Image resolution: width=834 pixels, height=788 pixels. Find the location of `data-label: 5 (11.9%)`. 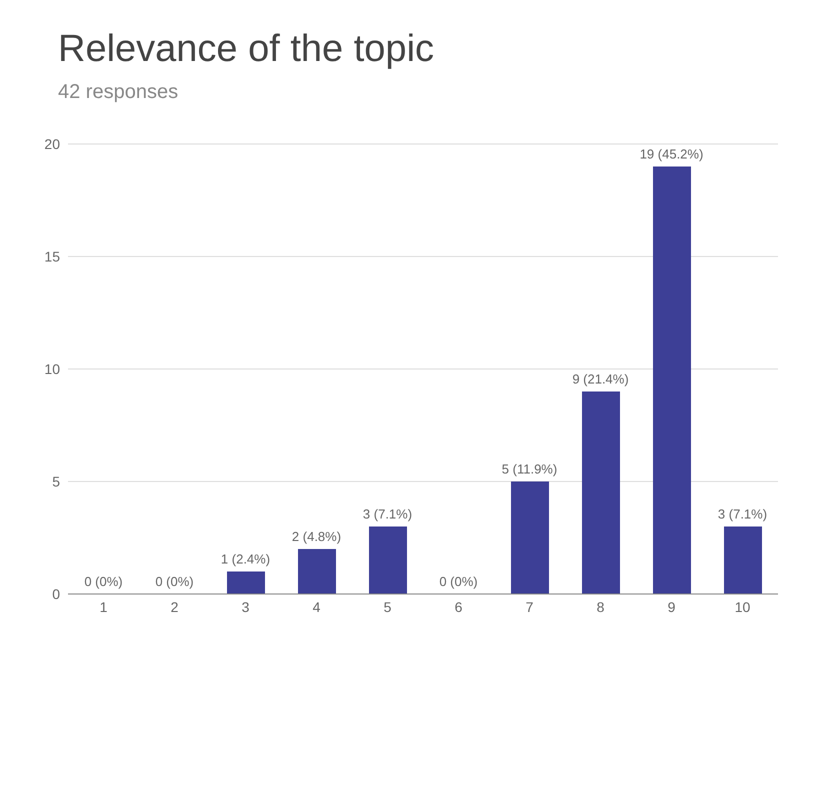

data-label: 5 (11.9%) is located at coordinates (530, 469).